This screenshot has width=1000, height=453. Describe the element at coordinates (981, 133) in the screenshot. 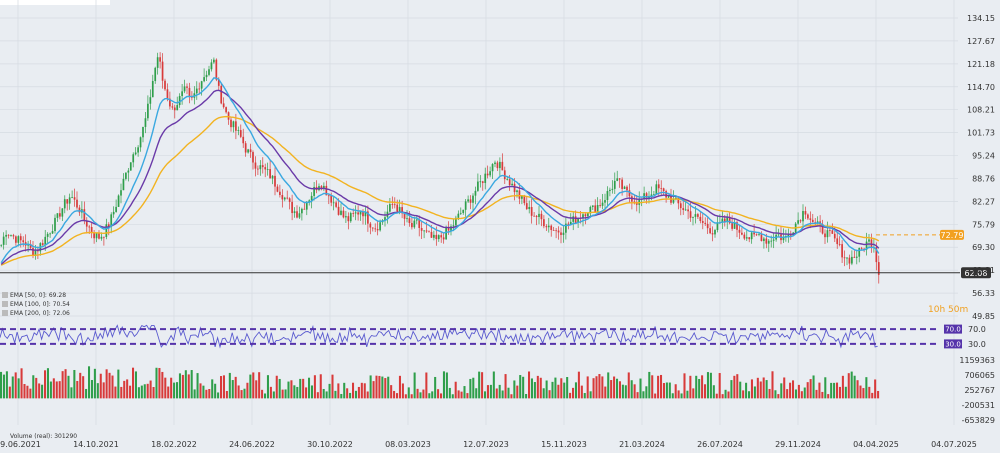

I see `price-tick-label: 101.73` at that location.